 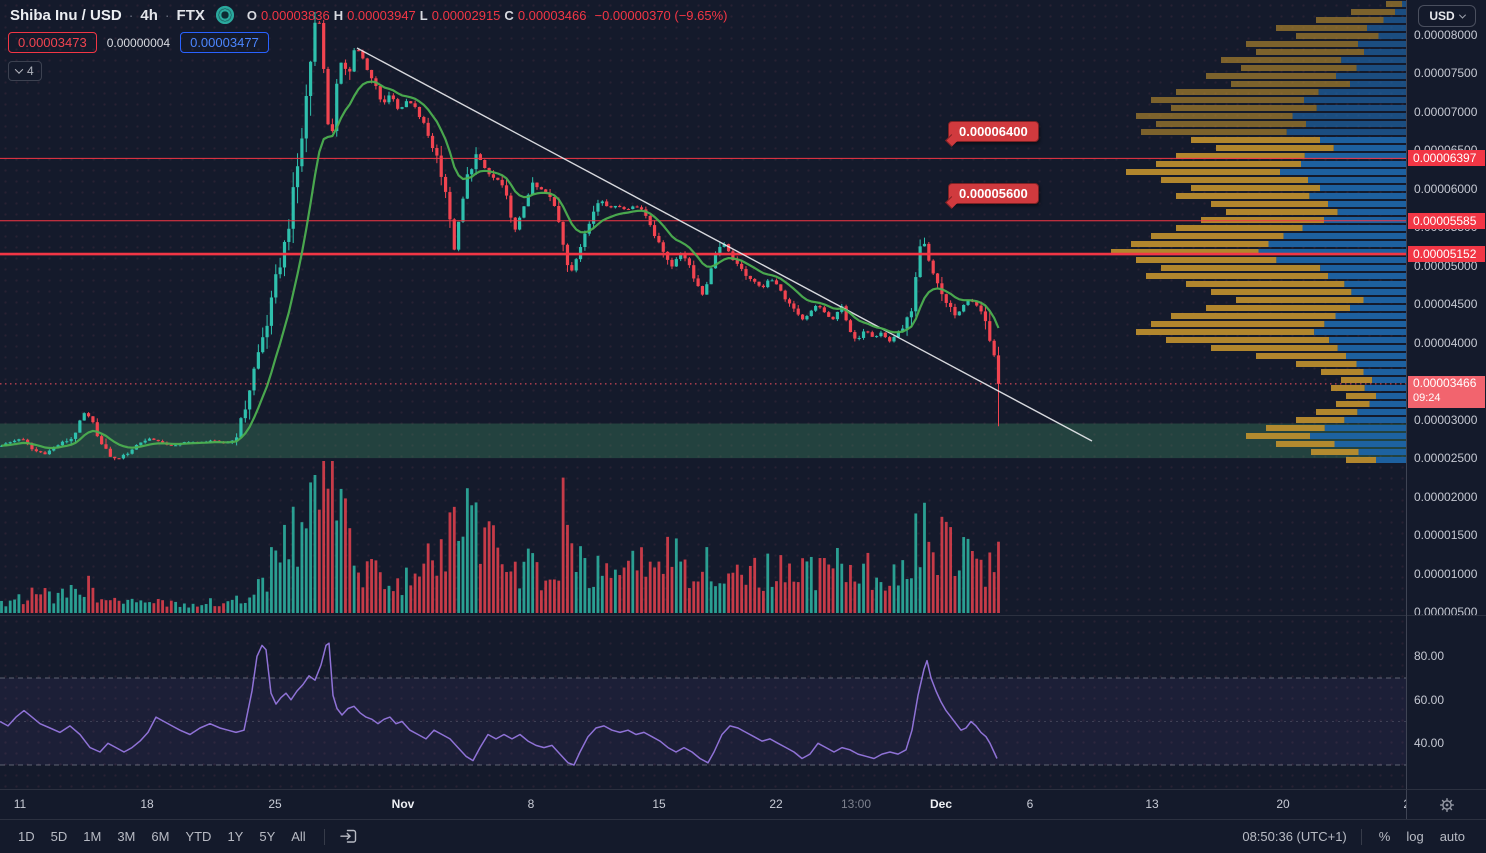 I want to click on price-tick: 0.00004000, so click(x=1446, y=342).